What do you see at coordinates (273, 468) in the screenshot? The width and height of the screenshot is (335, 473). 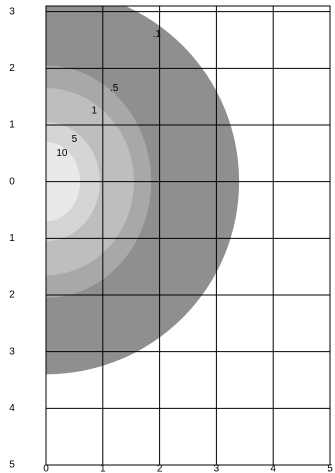 I see `x-tick-label: 4` at bounding box center [273, 468].